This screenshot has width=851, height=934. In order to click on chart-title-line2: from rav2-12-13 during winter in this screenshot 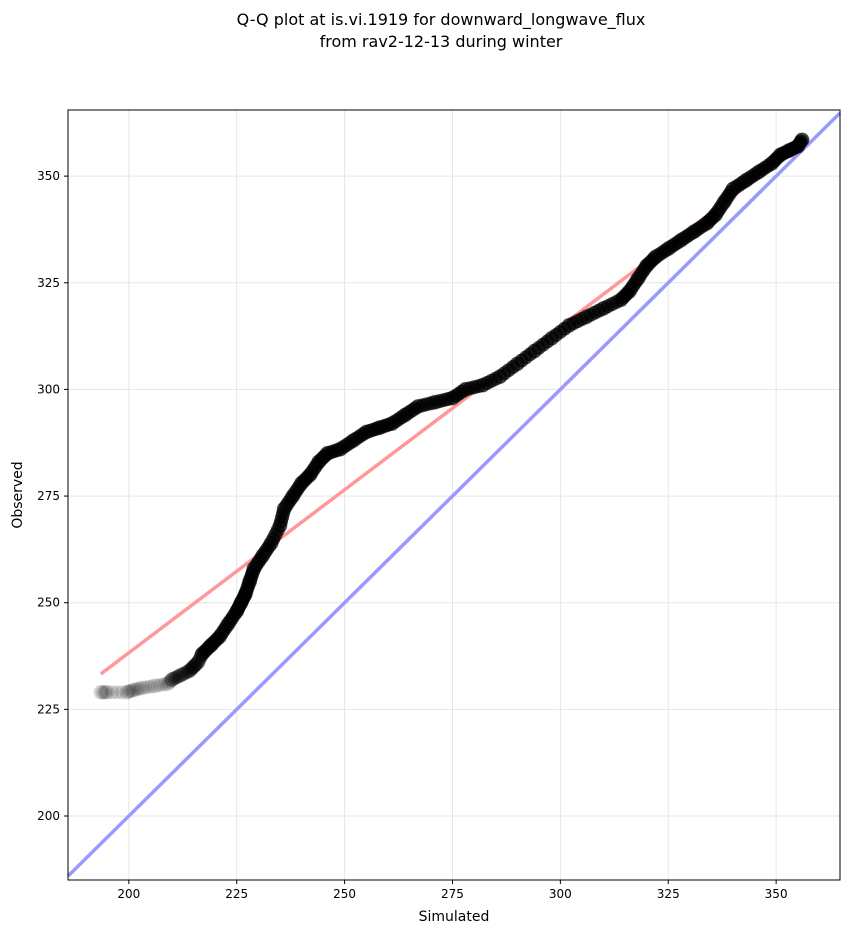, I will do `click(441, 41)`.